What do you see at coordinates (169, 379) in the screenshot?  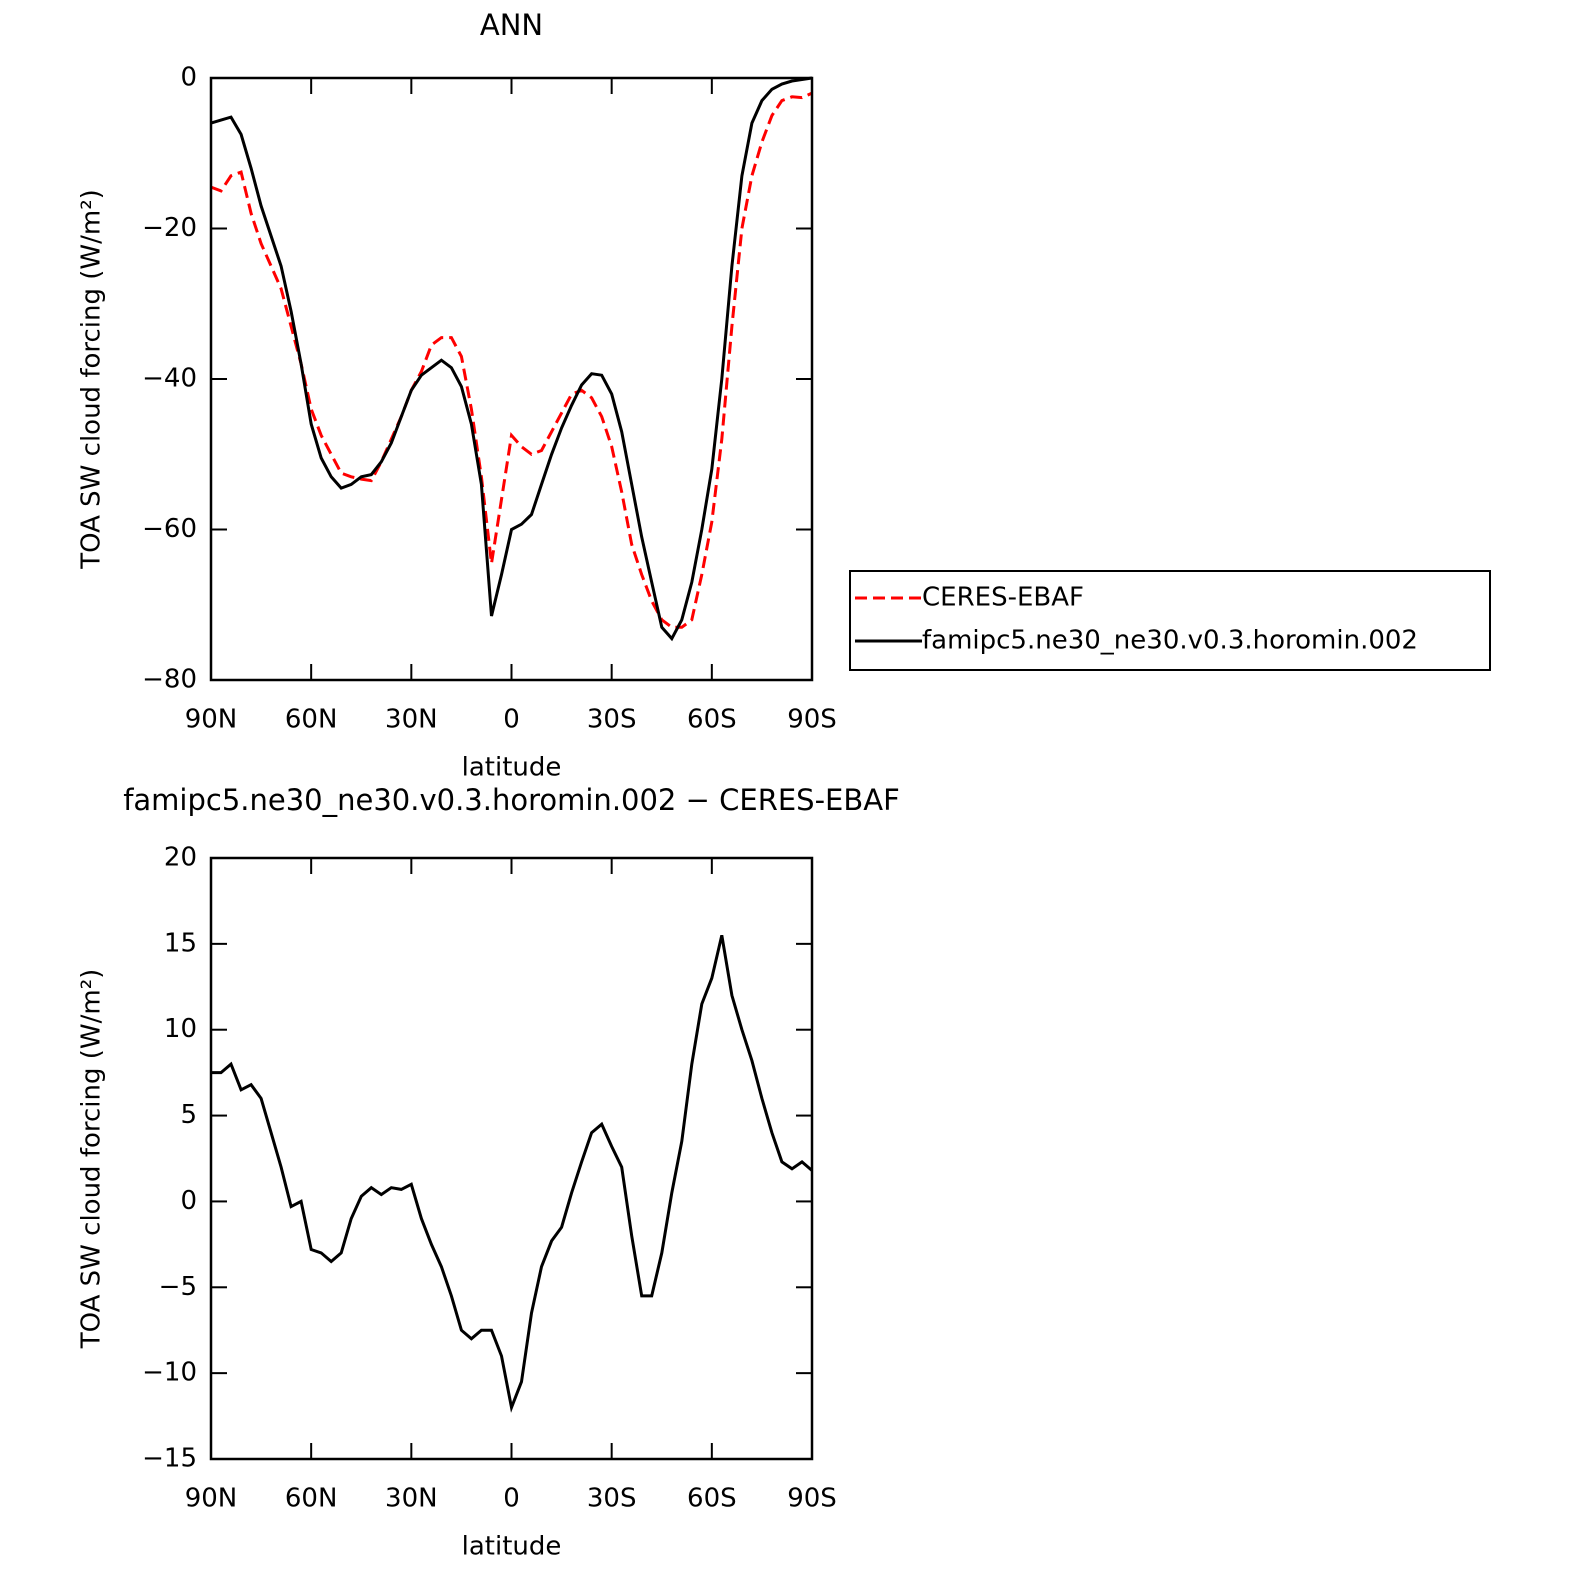 I see `y-tick-label: −40` at bounding box center [169, 379].